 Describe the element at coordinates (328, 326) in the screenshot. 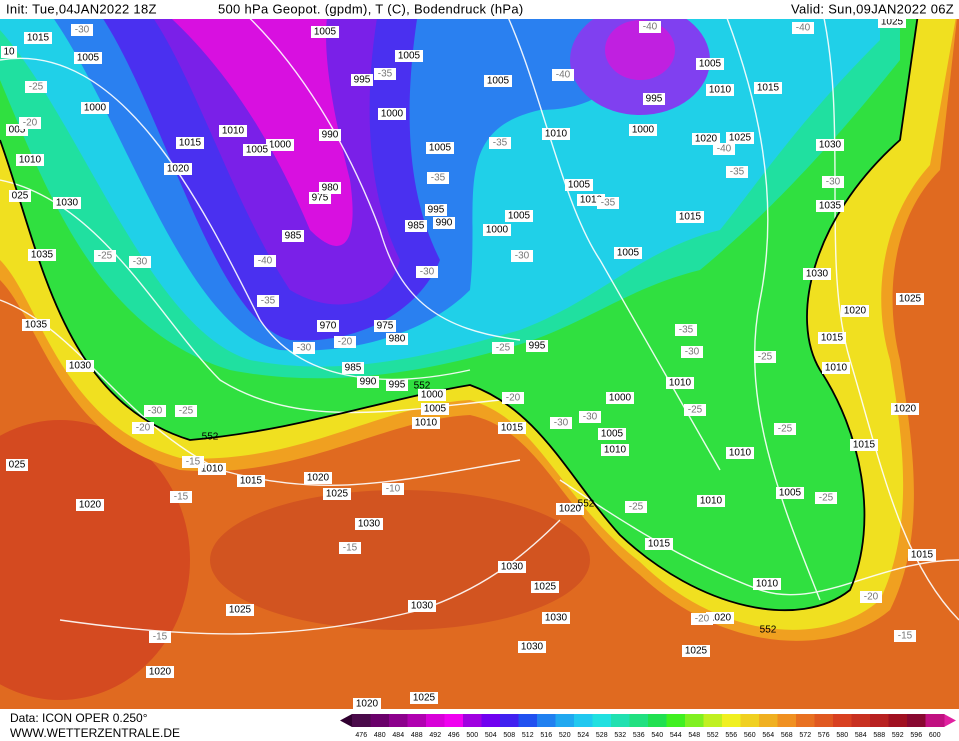

I see `isobar-label: 970` at that location.